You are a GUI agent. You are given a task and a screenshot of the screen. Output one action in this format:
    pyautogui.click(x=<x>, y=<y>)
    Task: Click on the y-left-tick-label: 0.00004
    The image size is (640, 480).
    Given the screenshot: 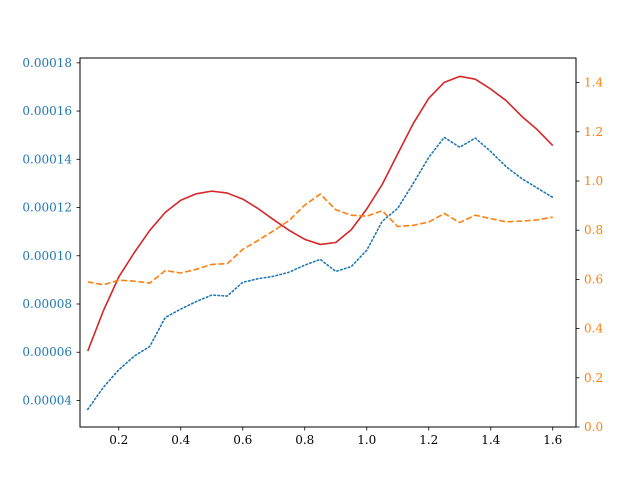 What is the action you would take?
    pyautogui.click(x=47, y=400)
    